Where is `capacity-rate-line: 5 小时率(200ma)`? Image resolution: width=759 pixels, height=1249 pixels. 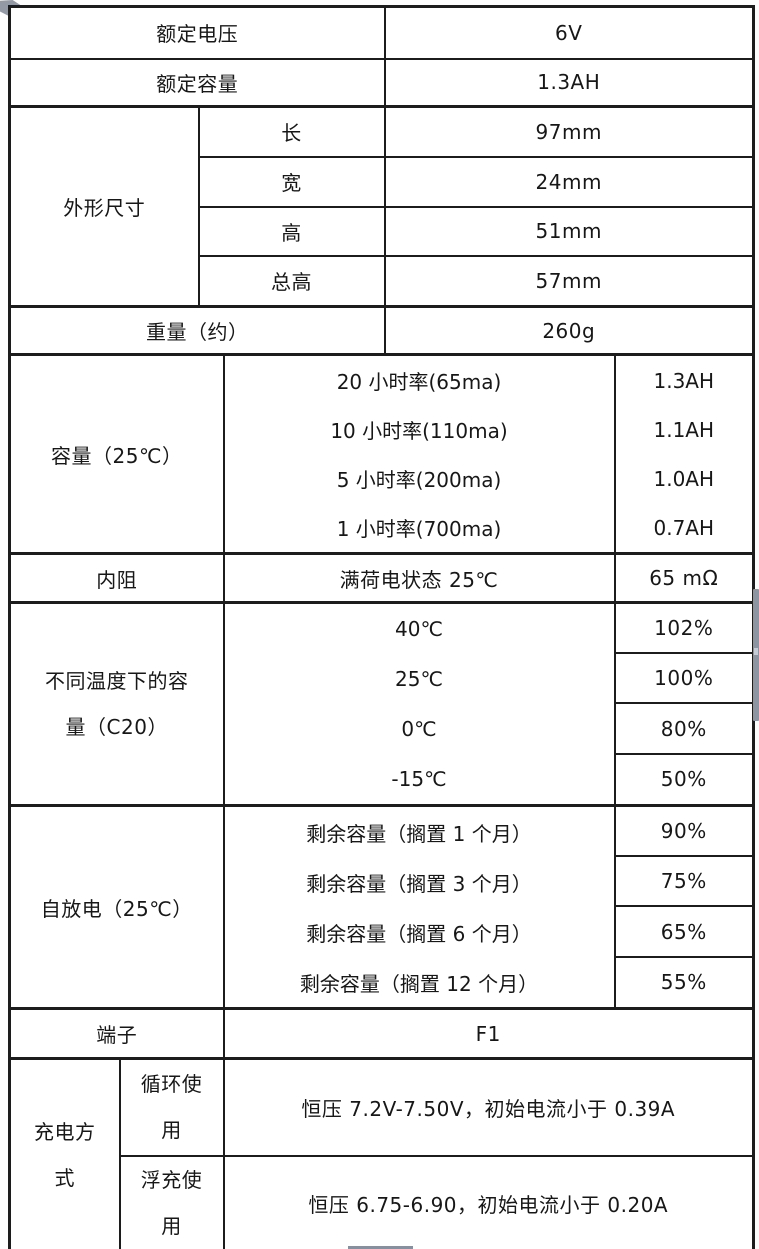
capacity-rate-line: 5 小时率(200ma) is located at coordinates (419, 480).